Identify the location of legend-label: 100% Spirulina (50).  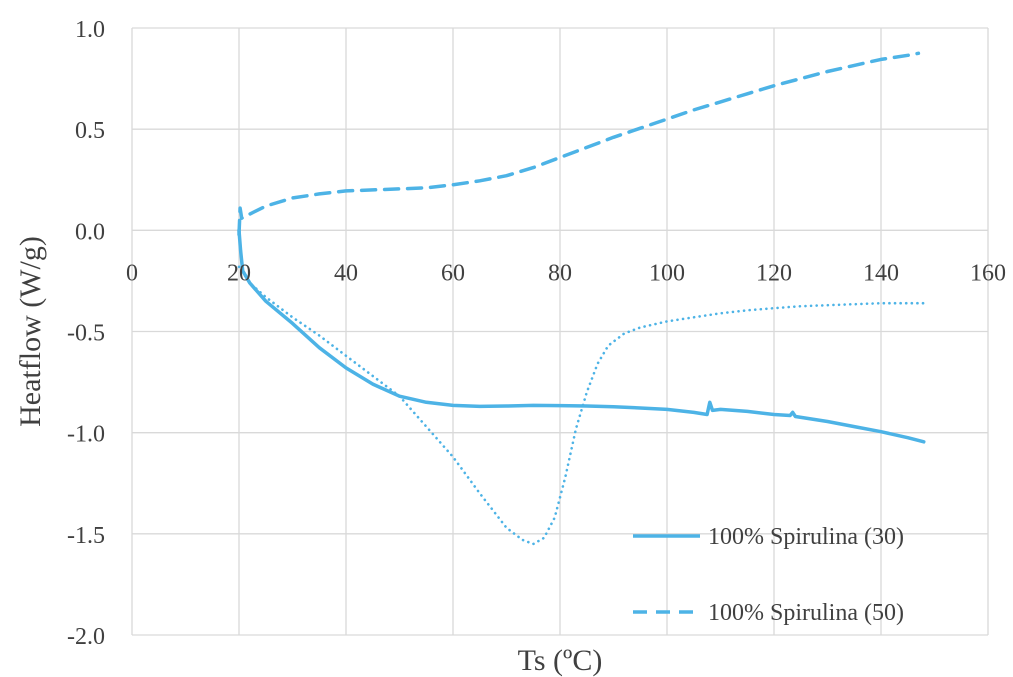
(806, 613).